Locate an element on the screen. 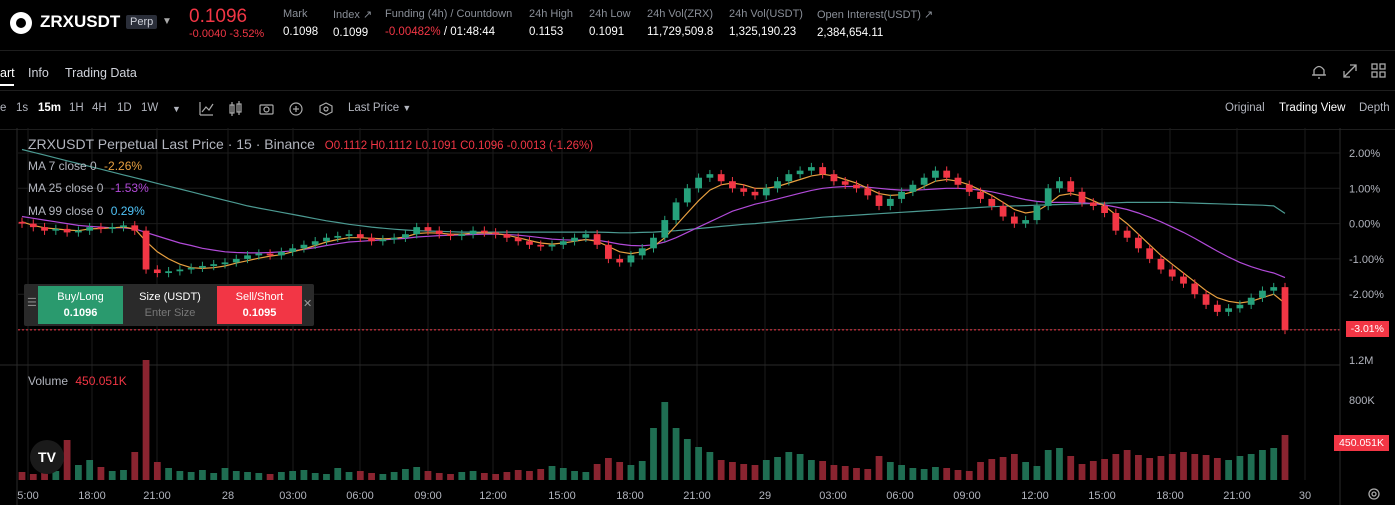 This screenshot has width=1395, height=505. current-price-badge: -3.01% is located at coordinates (1367, 329).